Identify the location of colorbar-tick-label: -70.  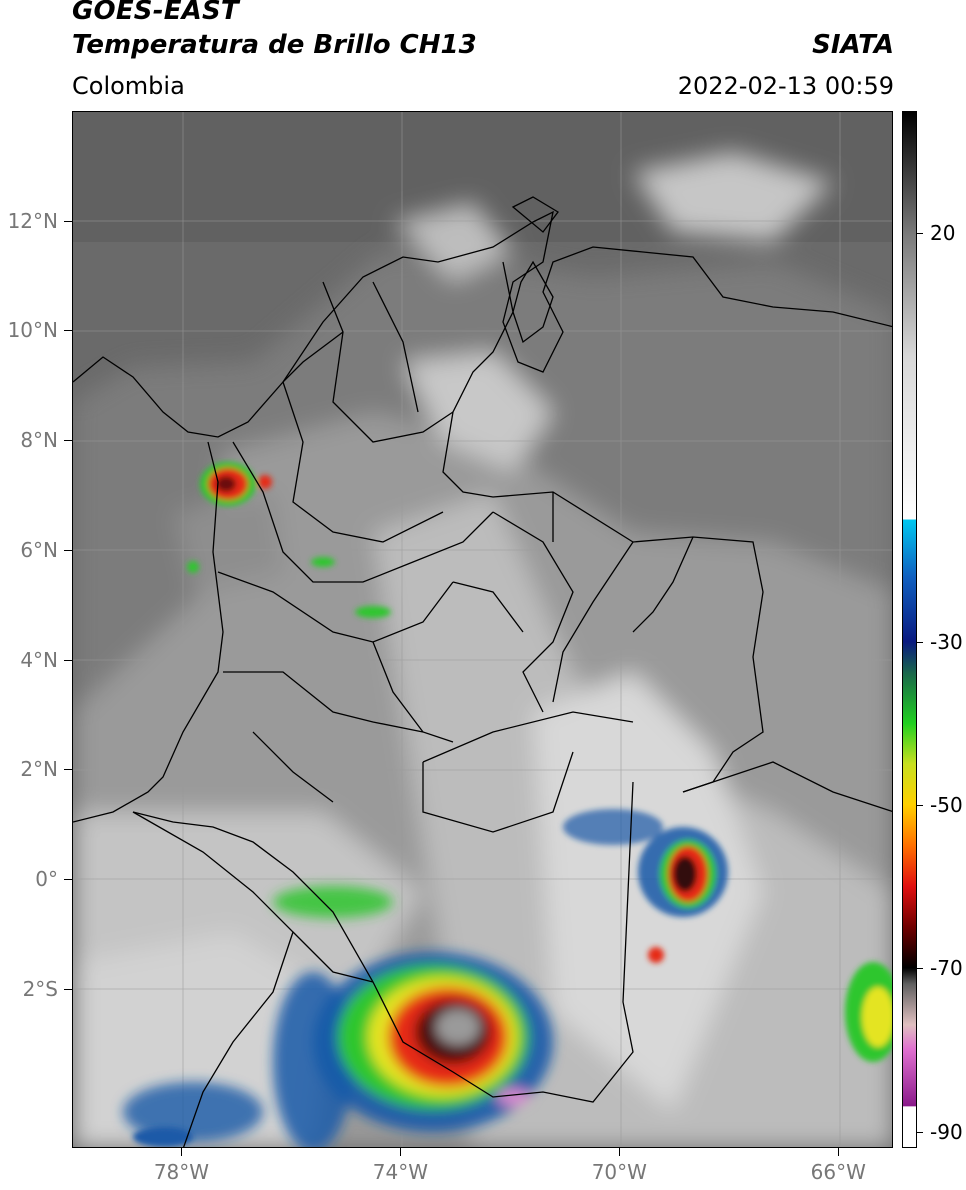
(946, 968).